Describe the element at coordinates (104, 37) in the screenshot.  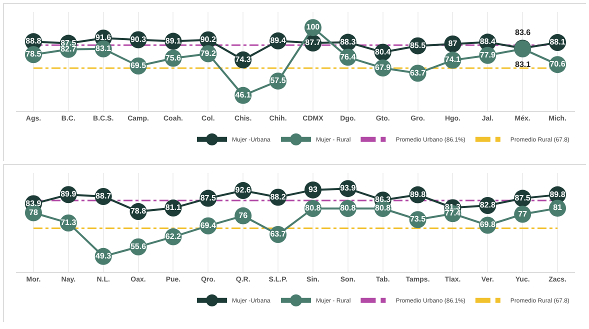
I see `data-label: 91.6` at that location.